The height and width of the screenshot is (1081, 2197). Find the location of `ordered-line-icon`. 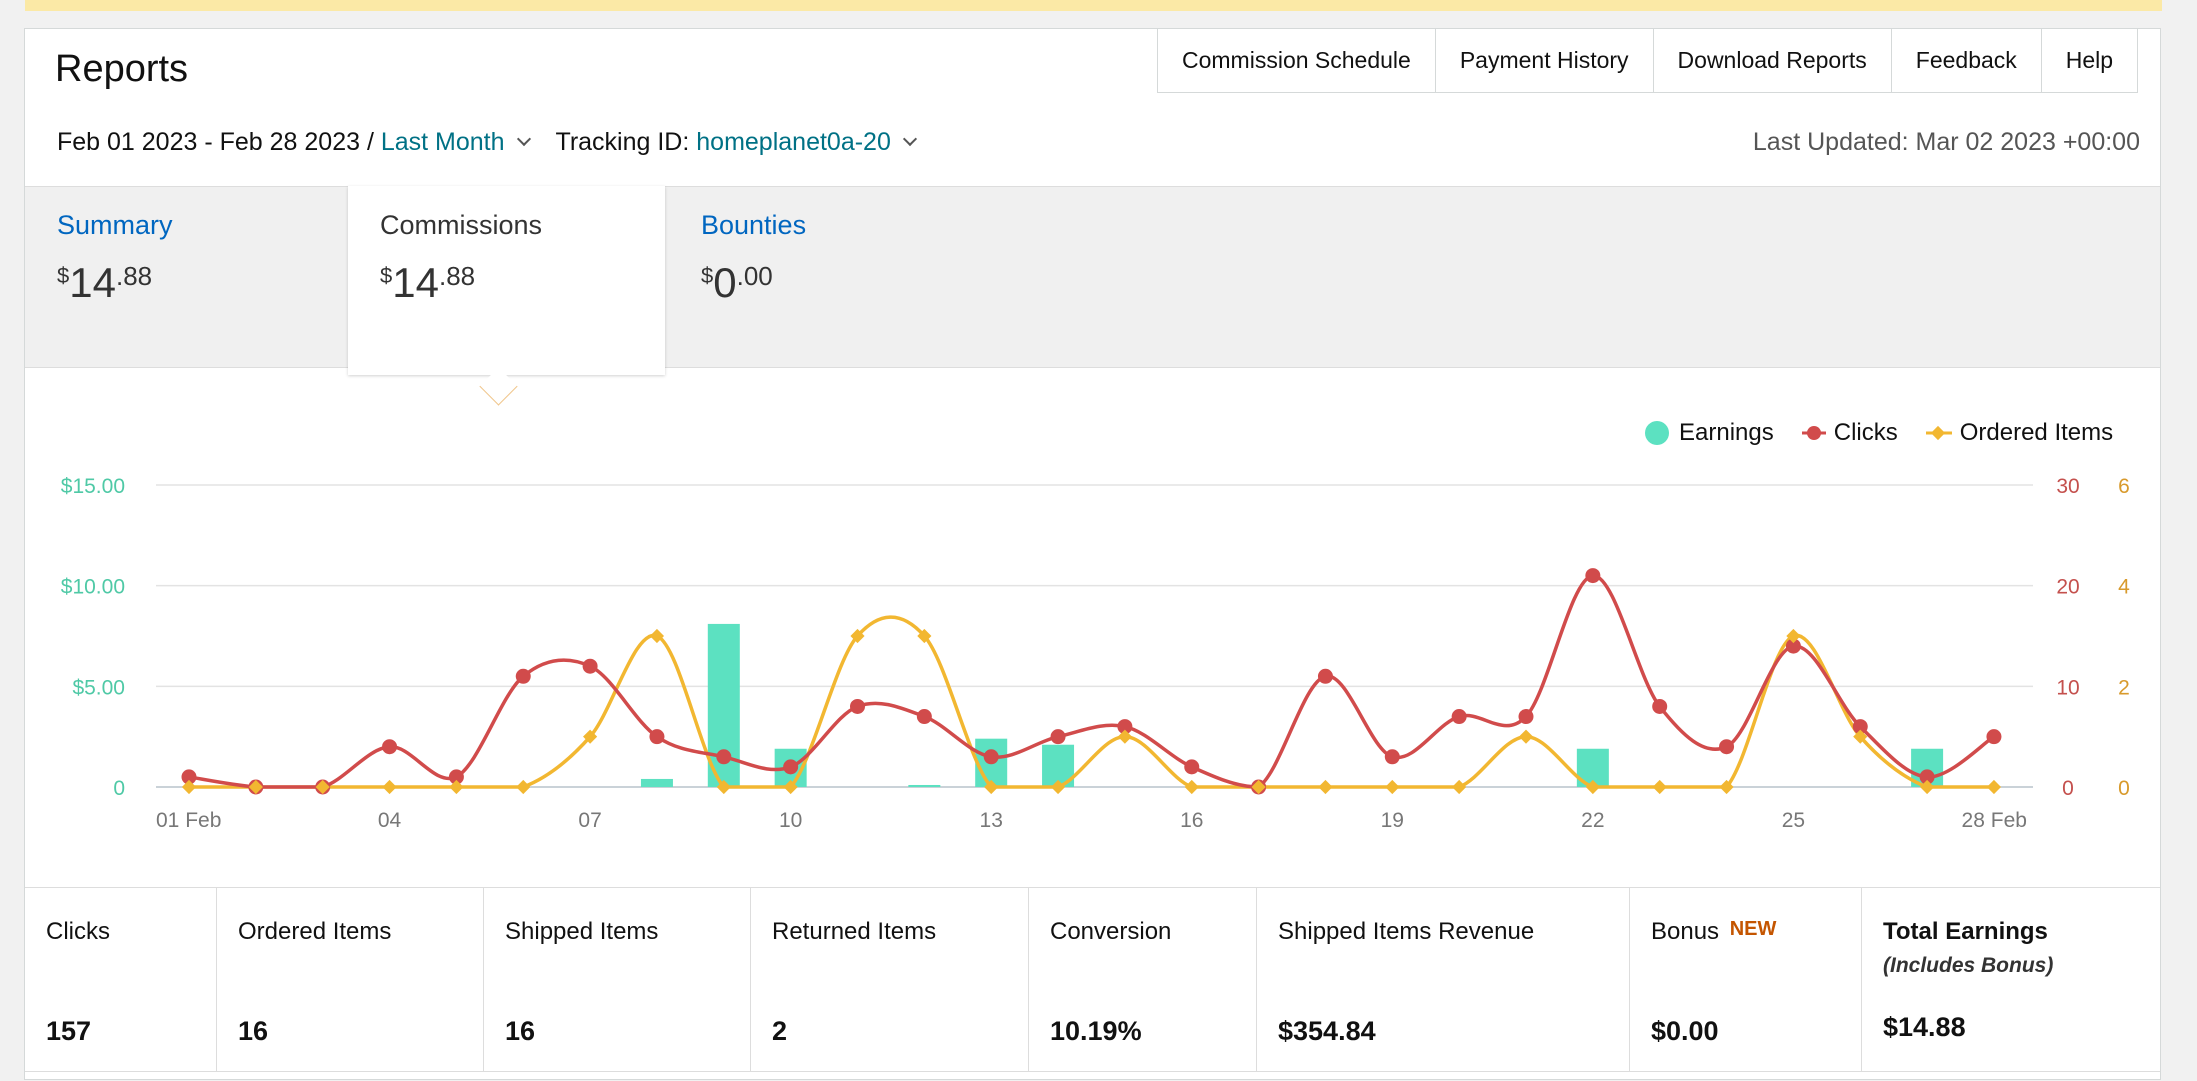

ordered-line-icon is located at coordinates (1938, 433).